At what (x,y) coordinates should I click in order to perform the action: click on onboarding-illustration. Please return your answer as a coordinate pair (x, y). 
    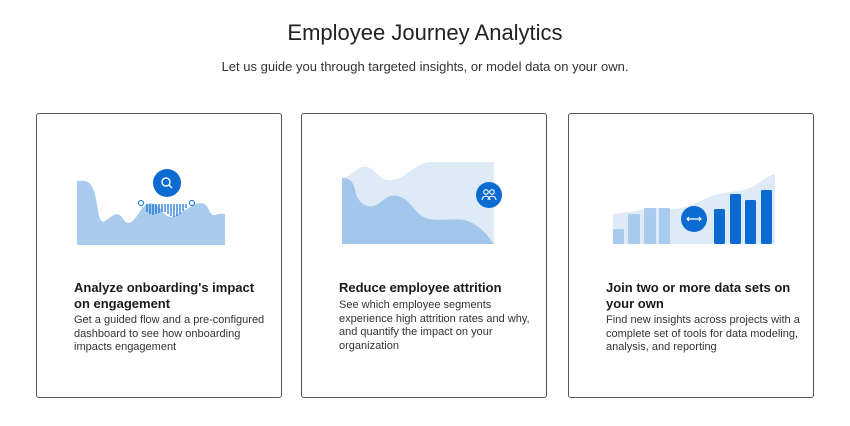
    Looking at the image, I should click on (151, 207).